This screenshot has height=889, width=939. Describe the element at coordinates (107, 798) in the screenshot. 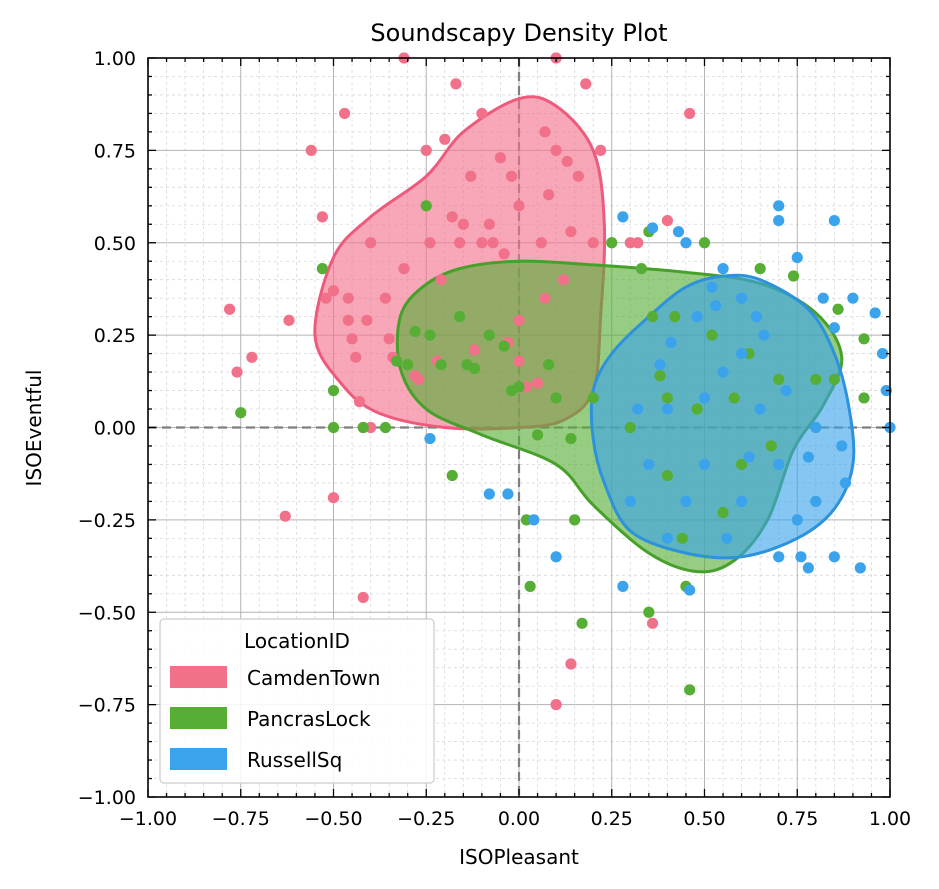

I see `y-tick-label: −1.00` at that location.